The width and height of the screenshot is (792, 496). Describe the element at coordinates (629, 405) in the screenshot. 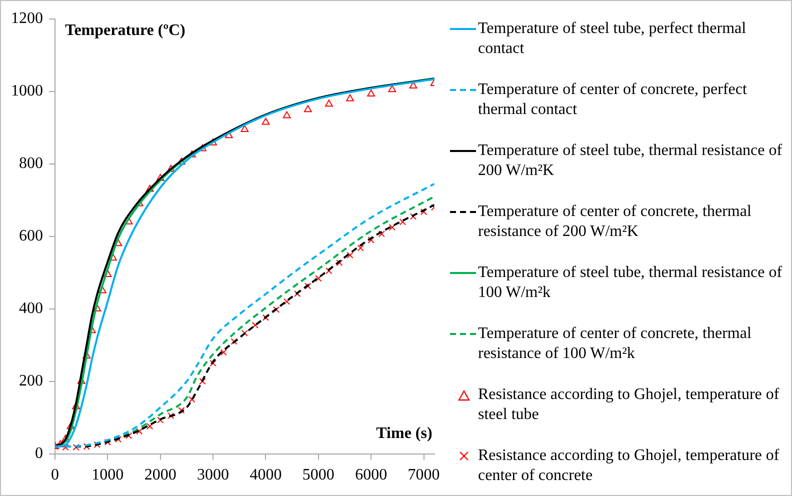

I see `legend-label: Resistance according to Ghojel, temperature of steel tube` at that location.